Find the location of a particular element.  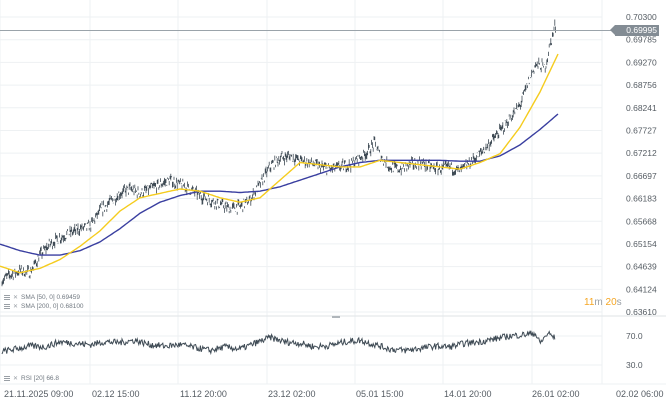

time-tick-label: 05.01 15:00 is located at coordinates (380, 394).